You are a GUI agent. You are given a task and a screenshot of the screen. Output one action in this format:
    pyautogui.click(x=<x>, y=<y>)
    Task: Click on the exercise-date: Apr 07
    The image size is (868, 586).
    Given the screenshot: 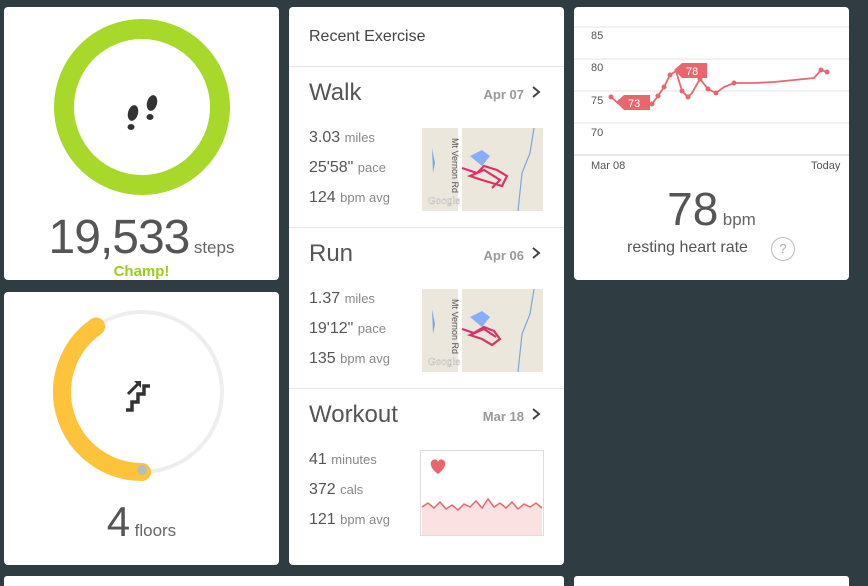 What is the action you would take?
    pyautogui.click(x=503, y=94)
    